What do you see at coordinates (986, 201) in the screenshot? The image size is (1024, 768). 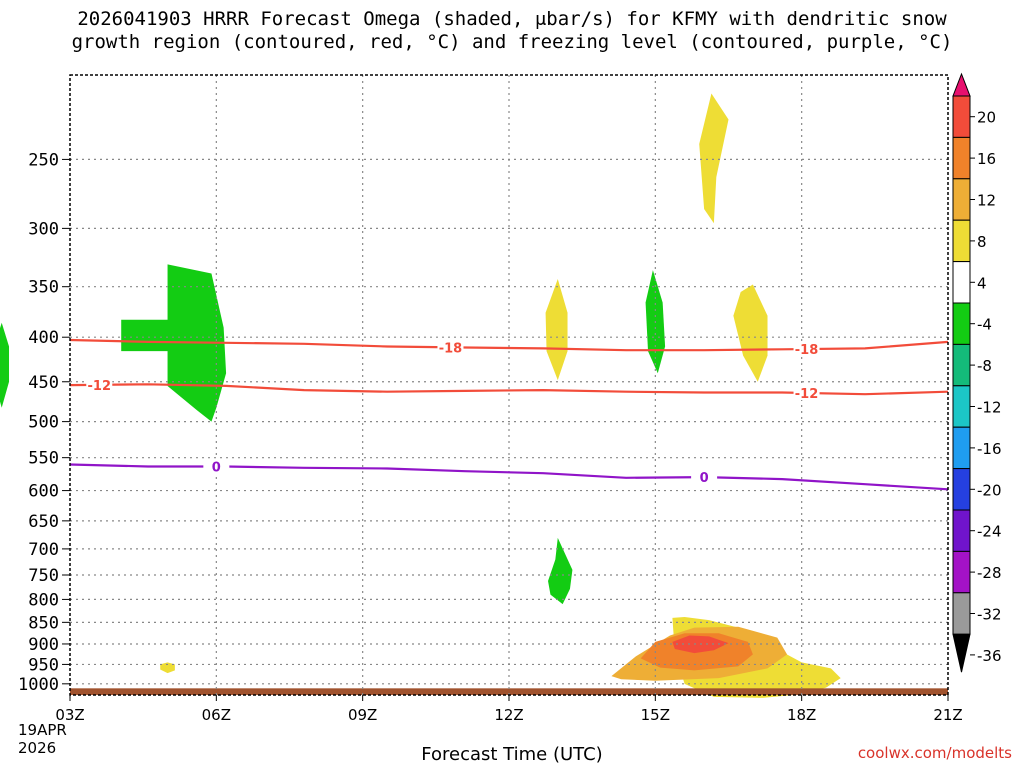 I see `colorbar-label: 12` at bounding box center [986, 201].